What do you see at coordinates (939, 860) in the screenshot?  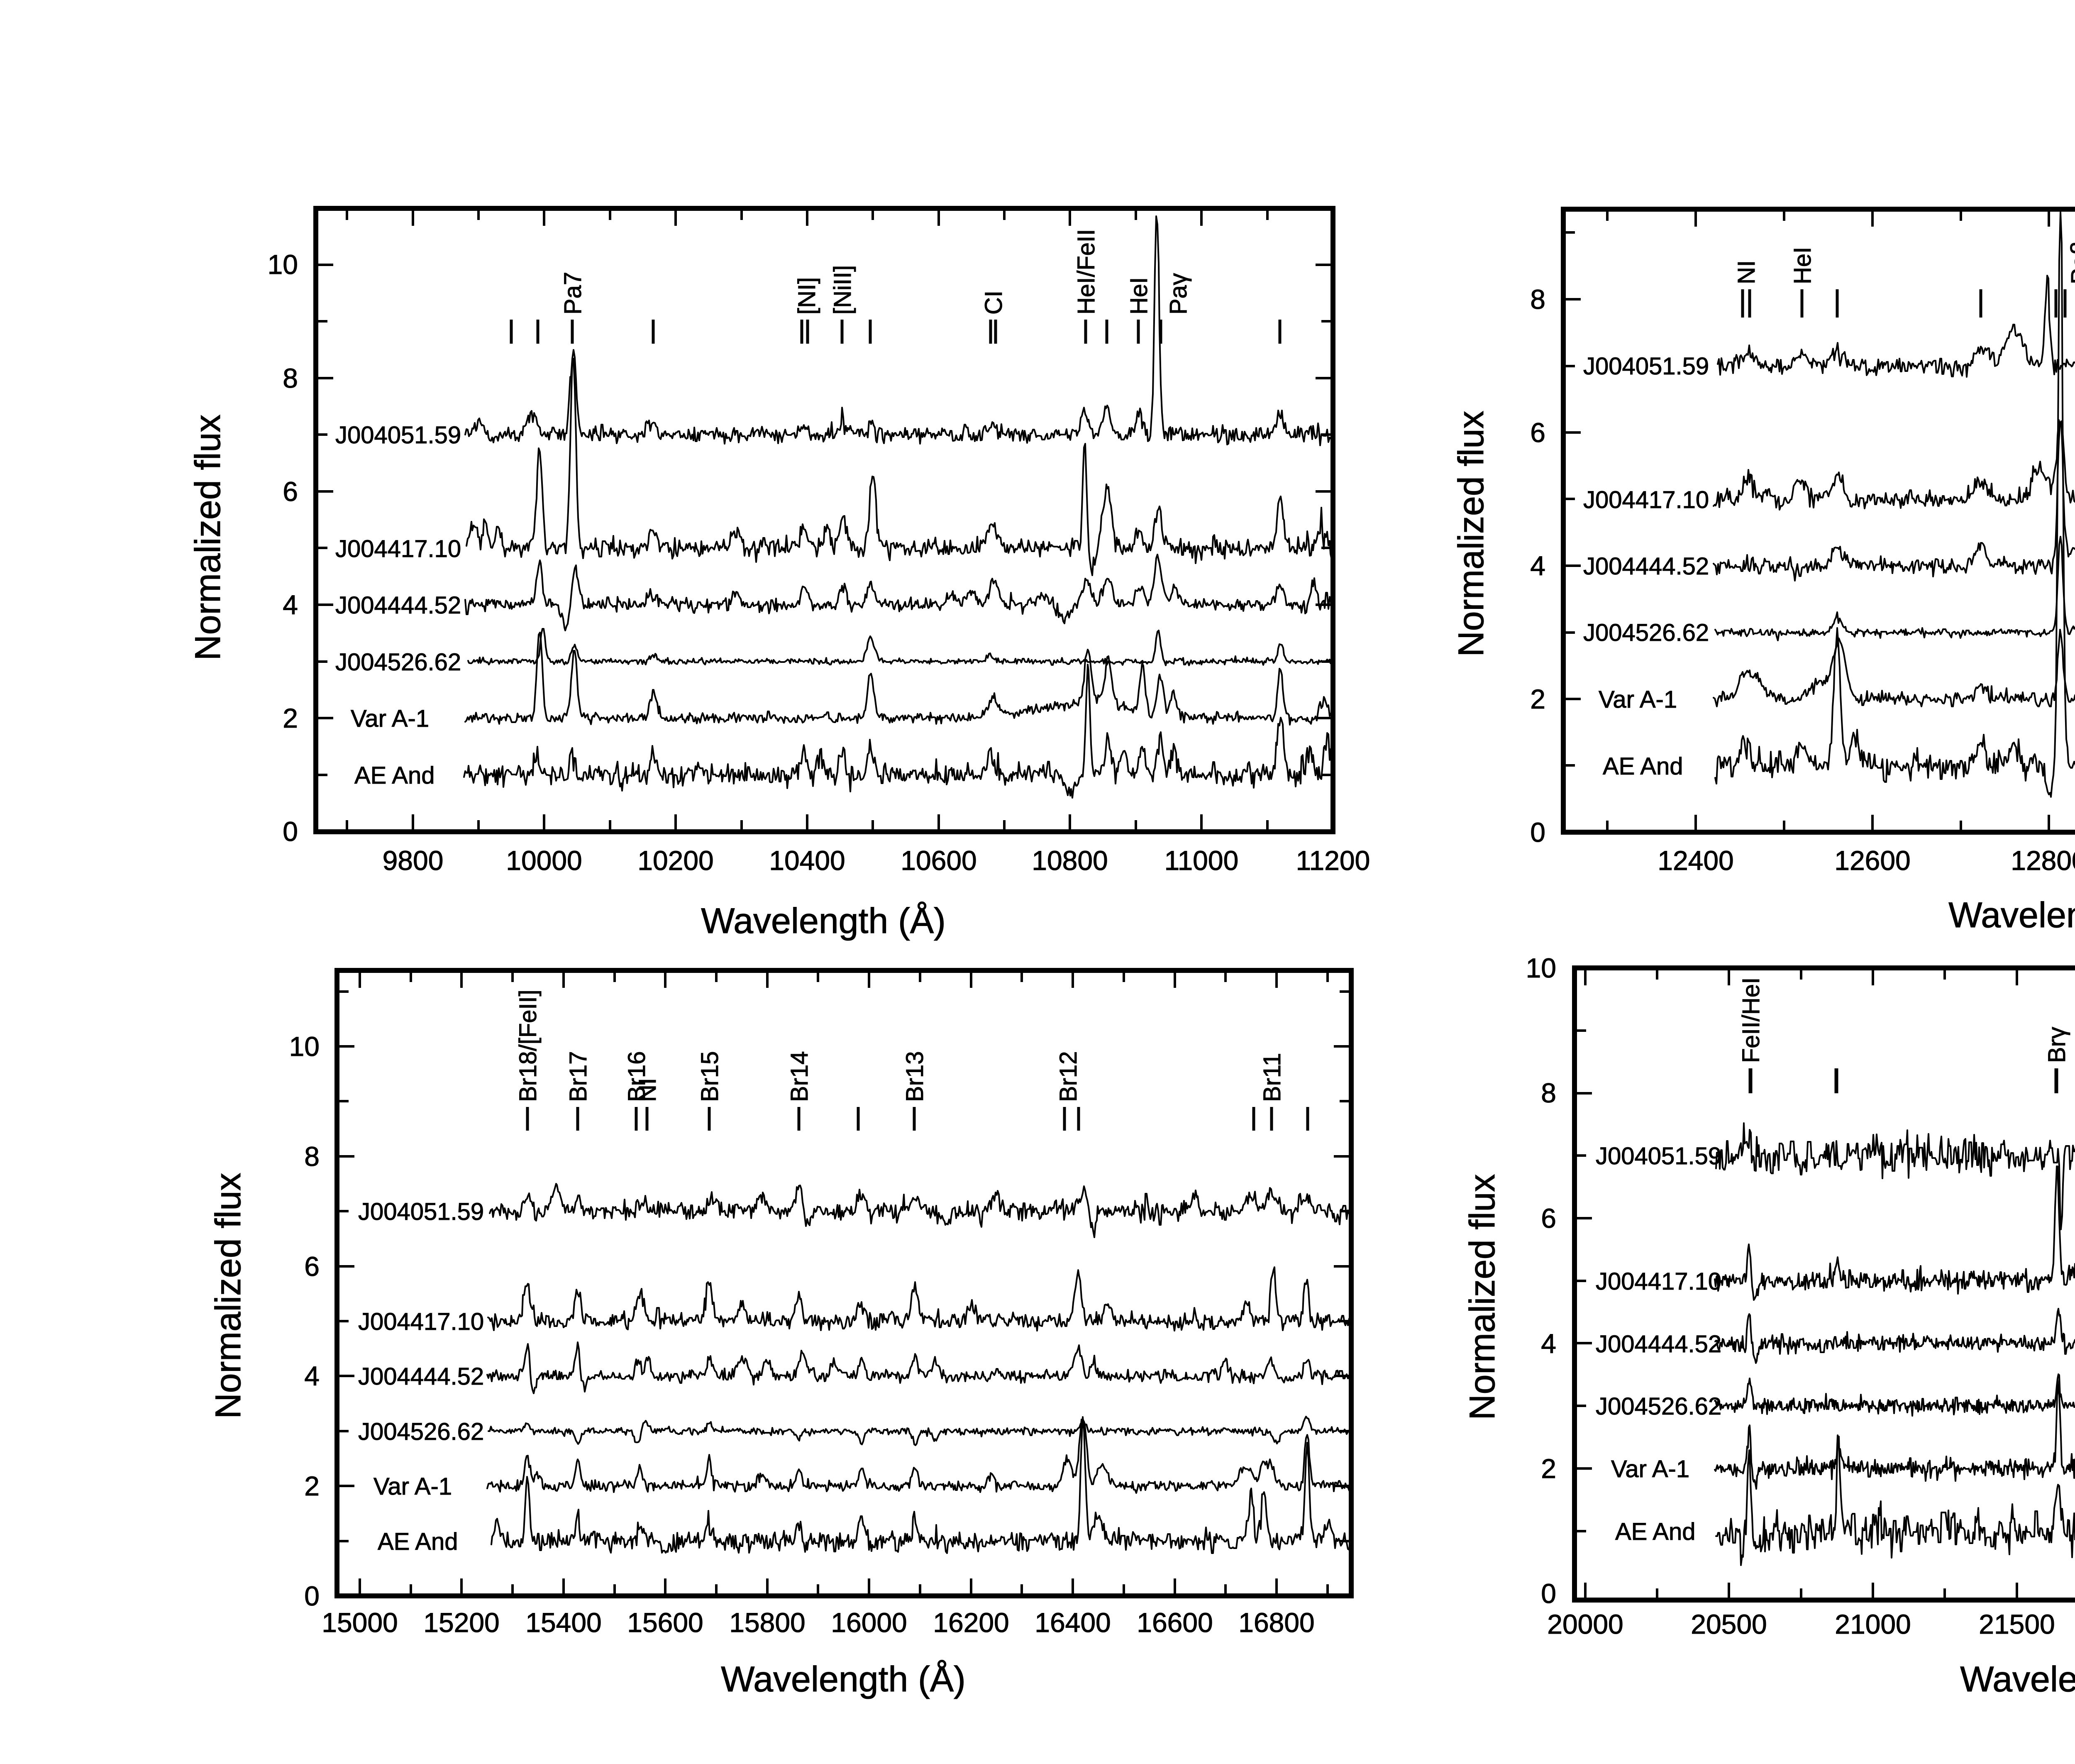 I see `svg-text: 10600` at bounding box center [939, 860].